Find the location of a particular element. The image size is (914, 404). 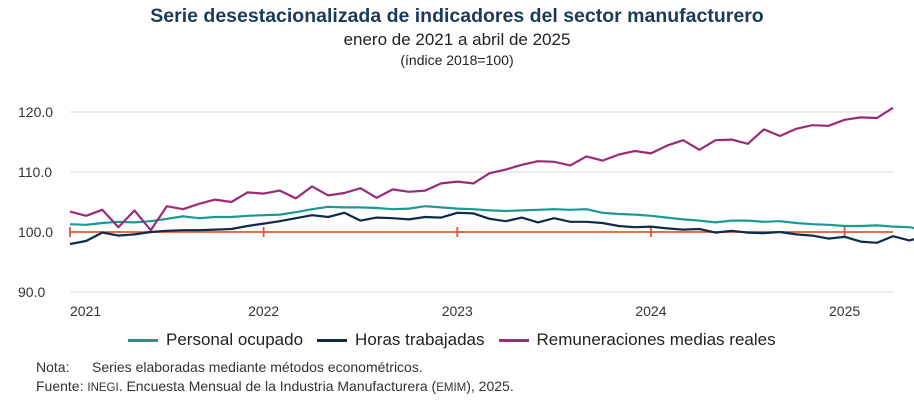

chart-unit: (índice 2018=100) is located at coordinates (457, 60).